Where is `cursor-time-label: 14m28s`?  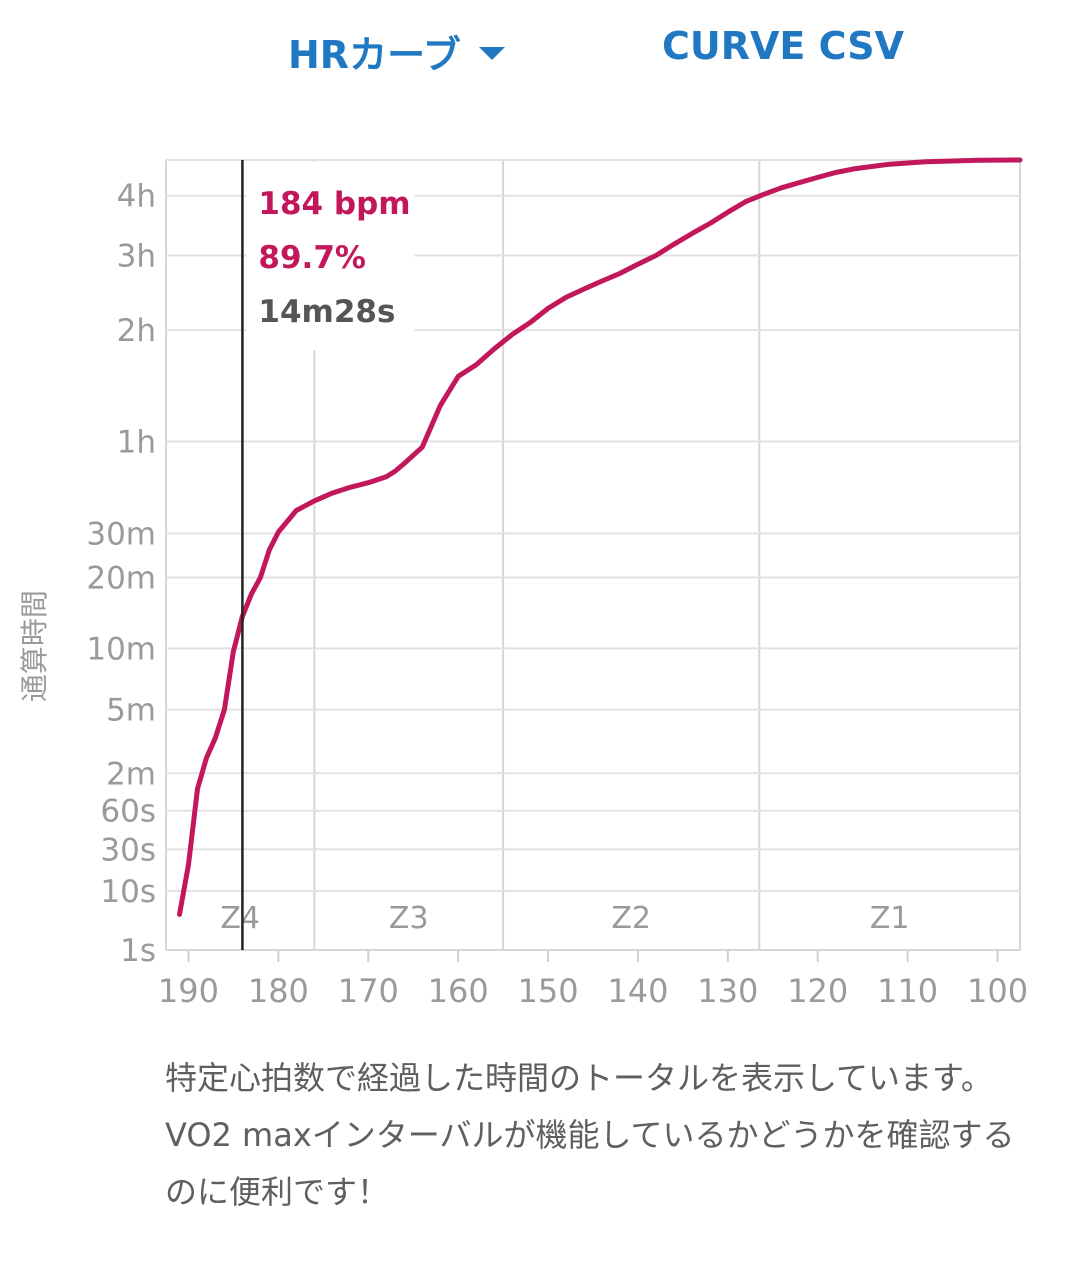
cursor-time-label: 14m28s is located at coordinates (326, 312).